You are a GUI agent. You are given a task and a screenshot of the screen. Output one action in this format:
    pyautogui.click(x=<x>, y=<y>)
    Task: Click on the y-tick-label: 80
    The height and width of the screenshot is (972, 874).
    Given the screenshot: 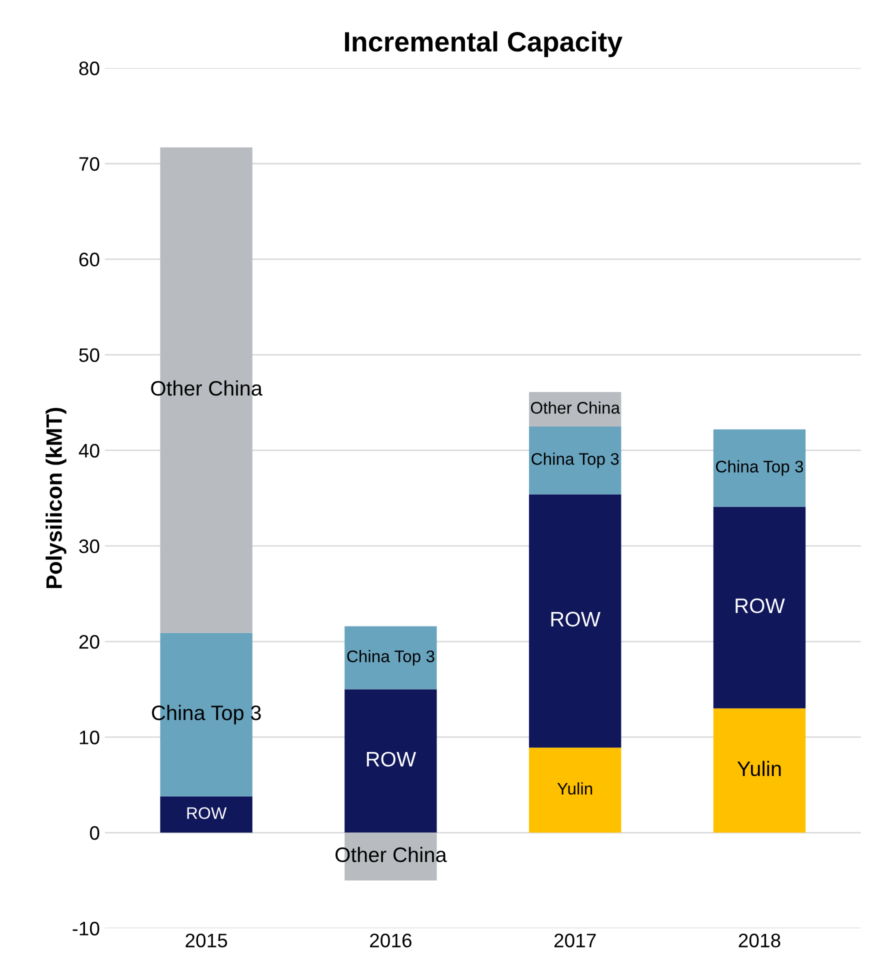 What is the action you would take?
    pyautogui.click(x=89, y=69)
    